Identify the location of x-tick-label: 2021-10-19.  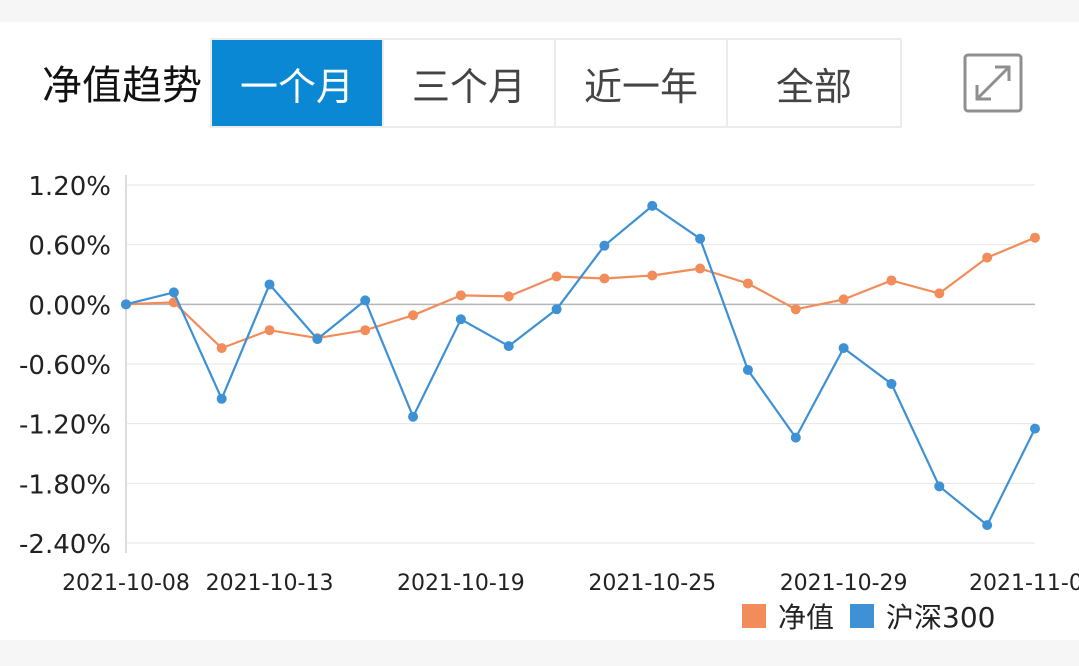
(461, 583).